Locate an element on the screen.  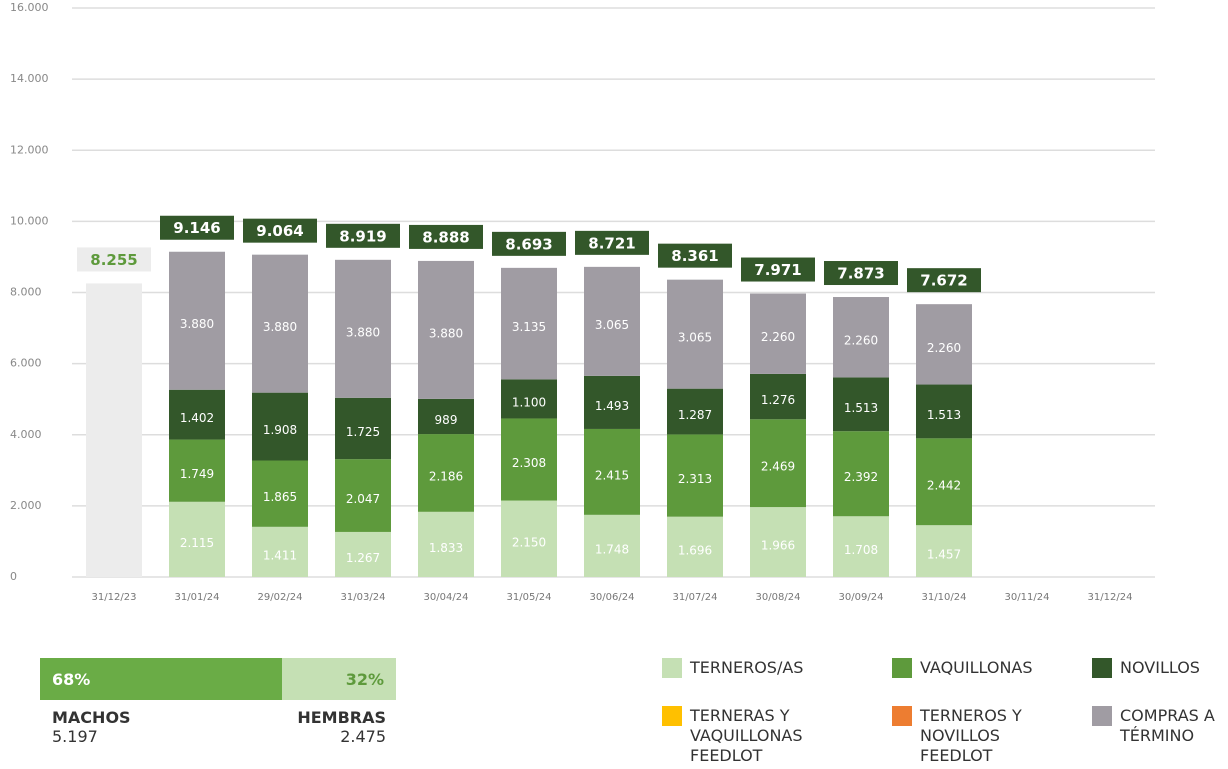
x-tick-label: 30/11/24 is located at coordinates (1027, 597).